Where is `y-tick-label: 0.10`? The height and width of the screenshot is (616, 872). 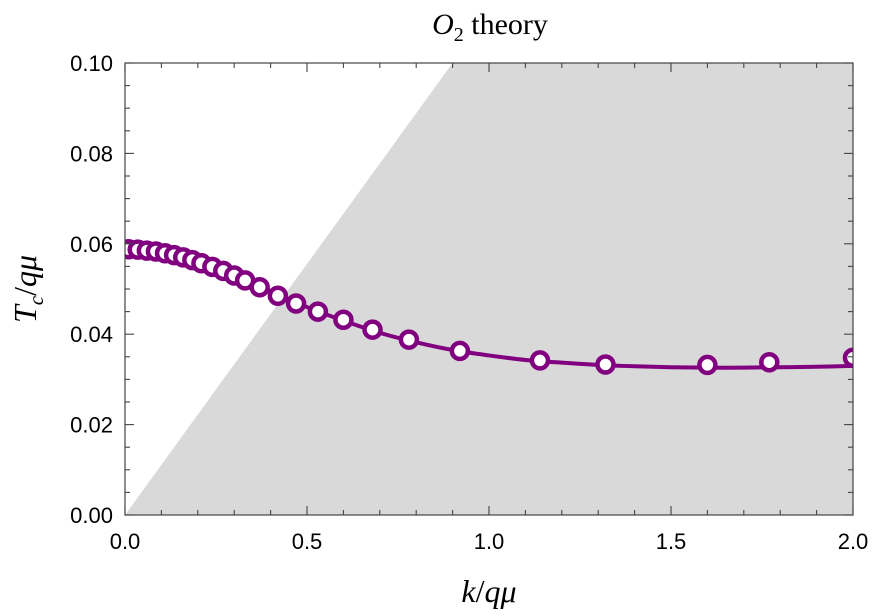
y-tick-label: 0.10 is located at coordinates (91, 63).